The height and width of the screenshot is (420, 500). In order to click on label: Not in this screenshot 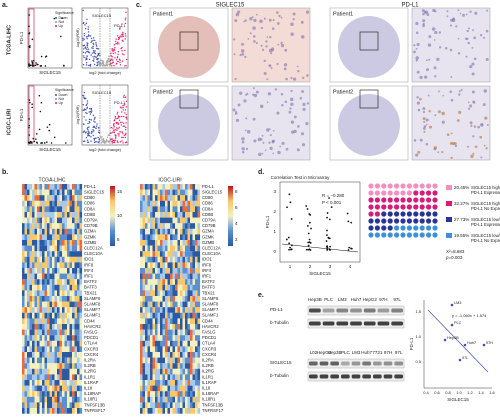, I will do `click(61, 99)`.